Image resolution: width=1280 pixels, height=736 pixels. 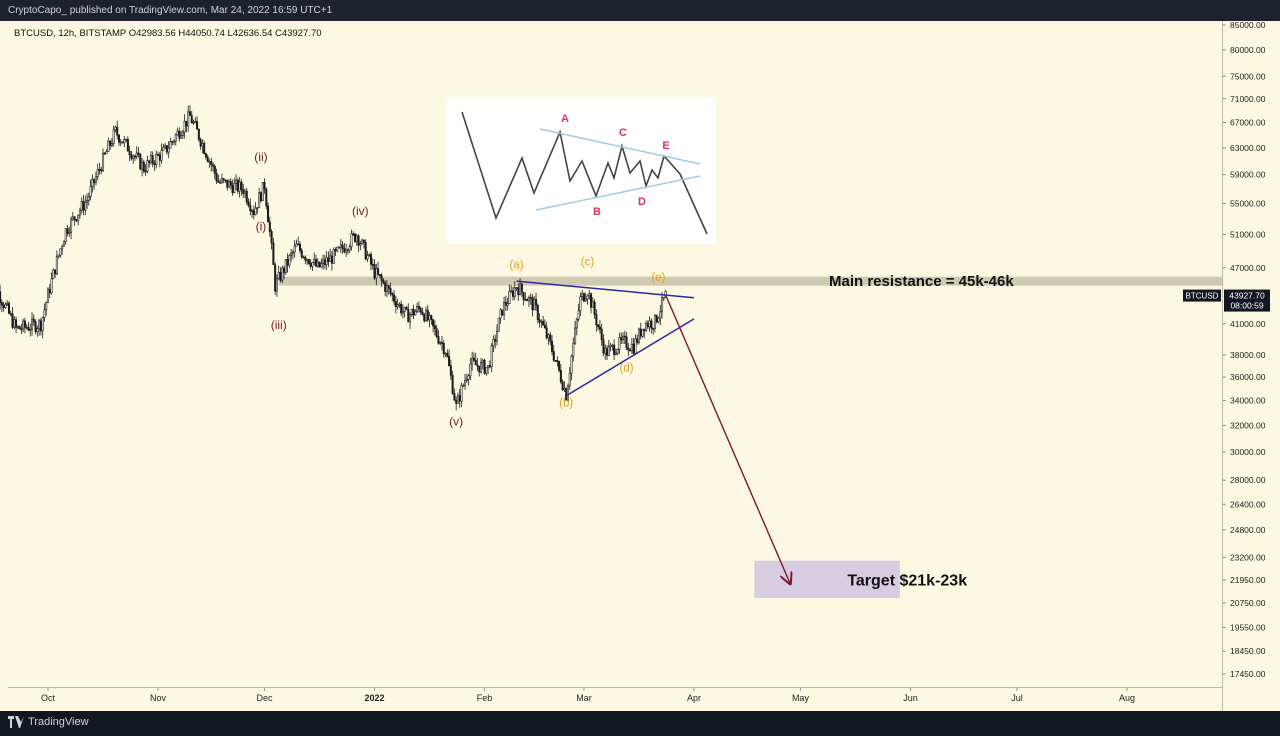 What do you see at coordinates (1226, 300) in the screenshot?
I see `current-price-tag: BTCUSD 43927.70 08:00:59` at bounding box center [1226, 300].